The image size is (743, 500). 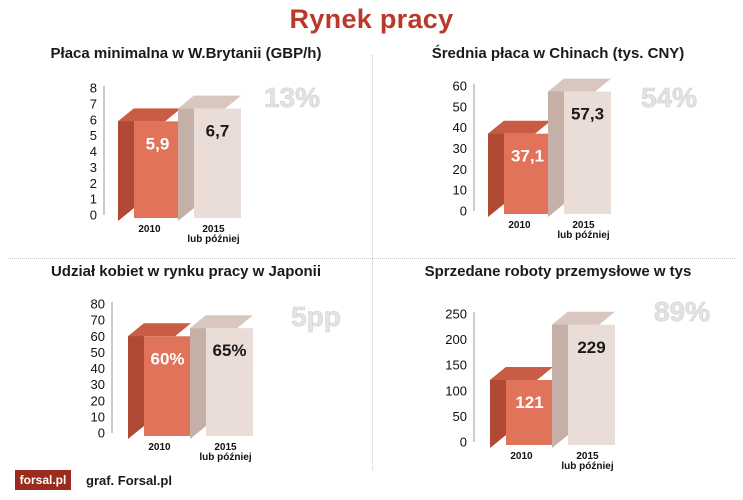 What do you see at coordinates (587, 114) in the screenshot?
I see `bar-value-label: 57,3` at bounding box center [587, 114].